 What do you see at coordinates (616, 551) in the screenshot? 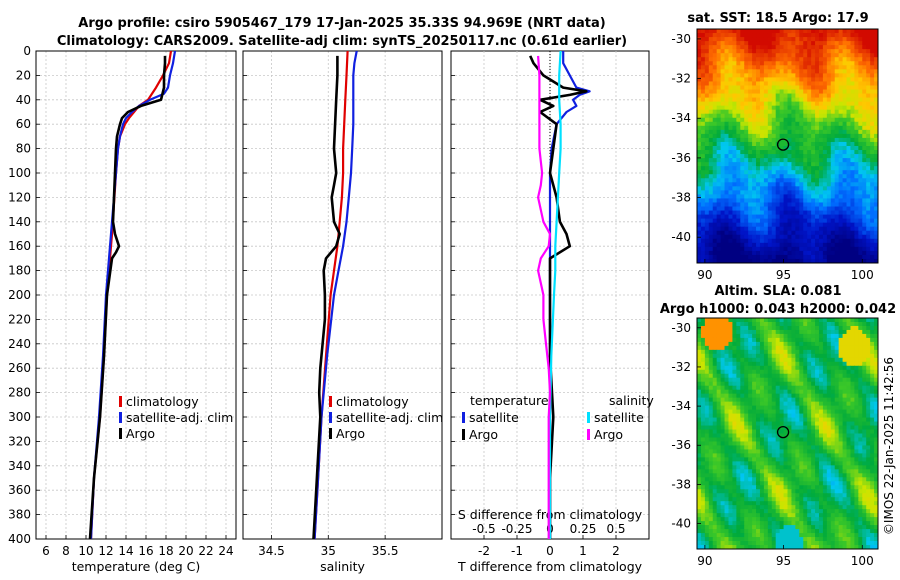
I see `x-tick-label: 2` at bounding box center [616, 551].